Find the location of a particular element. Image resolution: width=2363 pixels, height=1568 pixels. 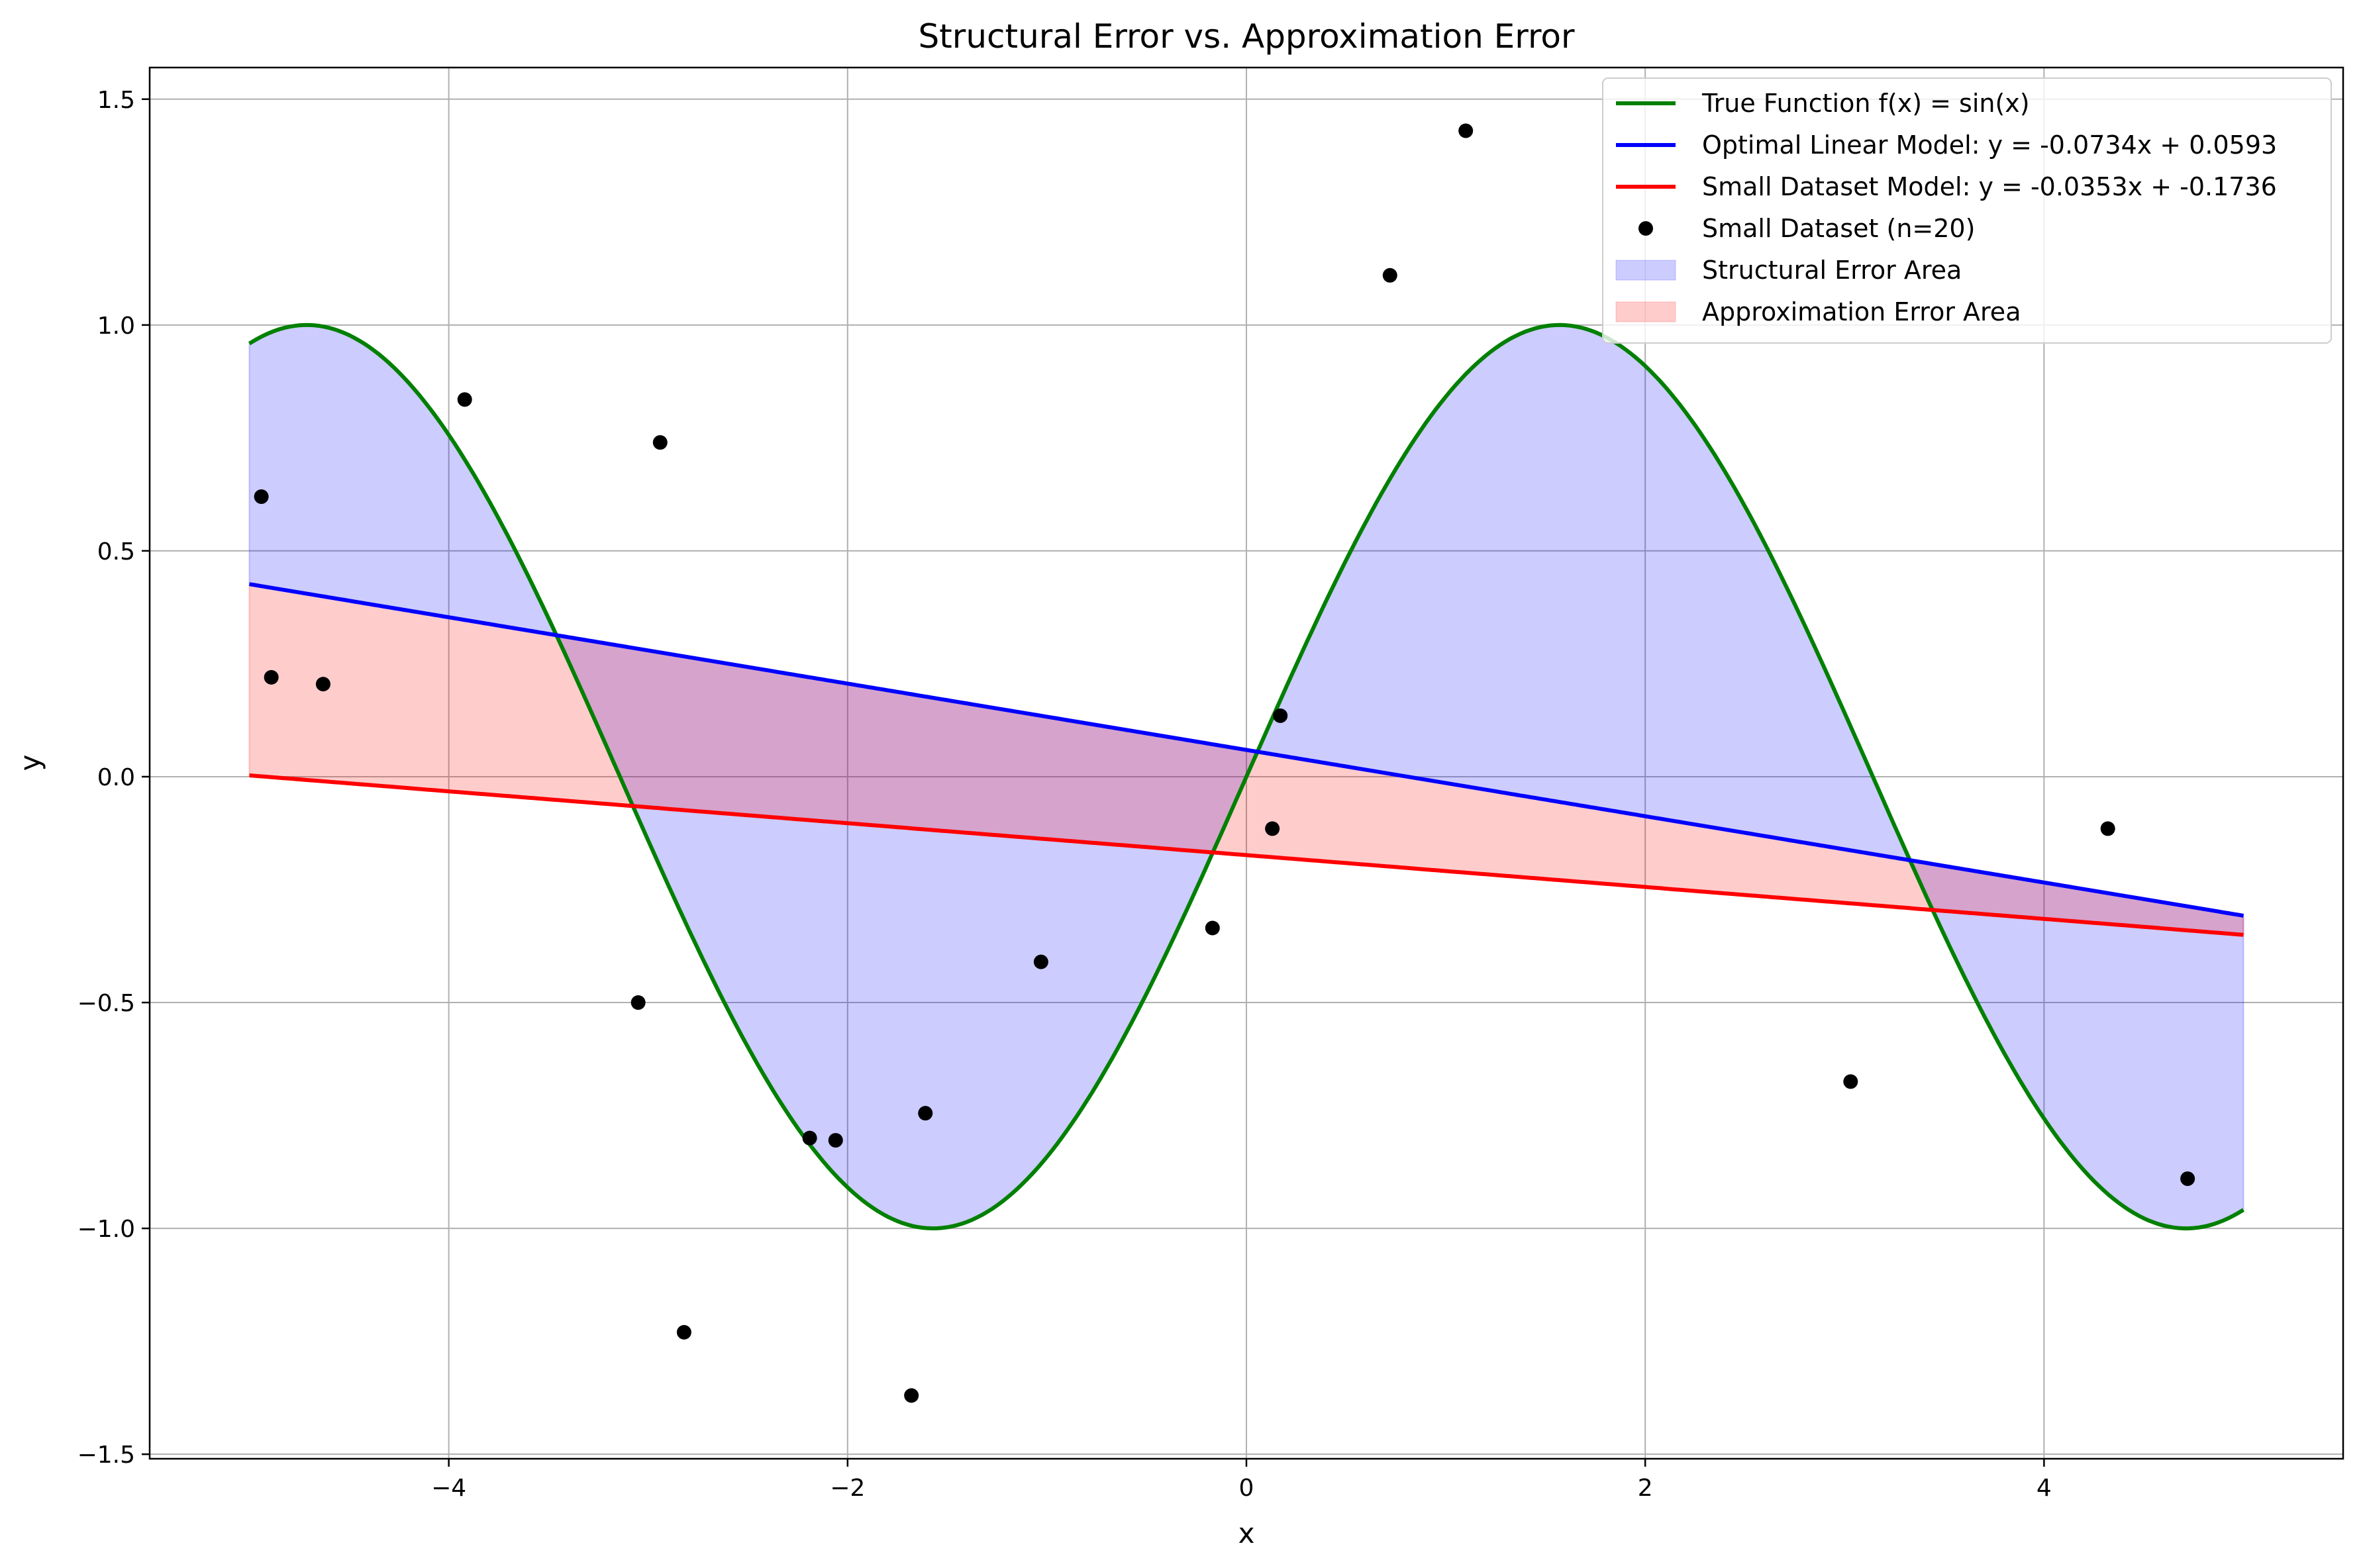

y-tick-label: 0.0 is located at coordinates (116, 777).